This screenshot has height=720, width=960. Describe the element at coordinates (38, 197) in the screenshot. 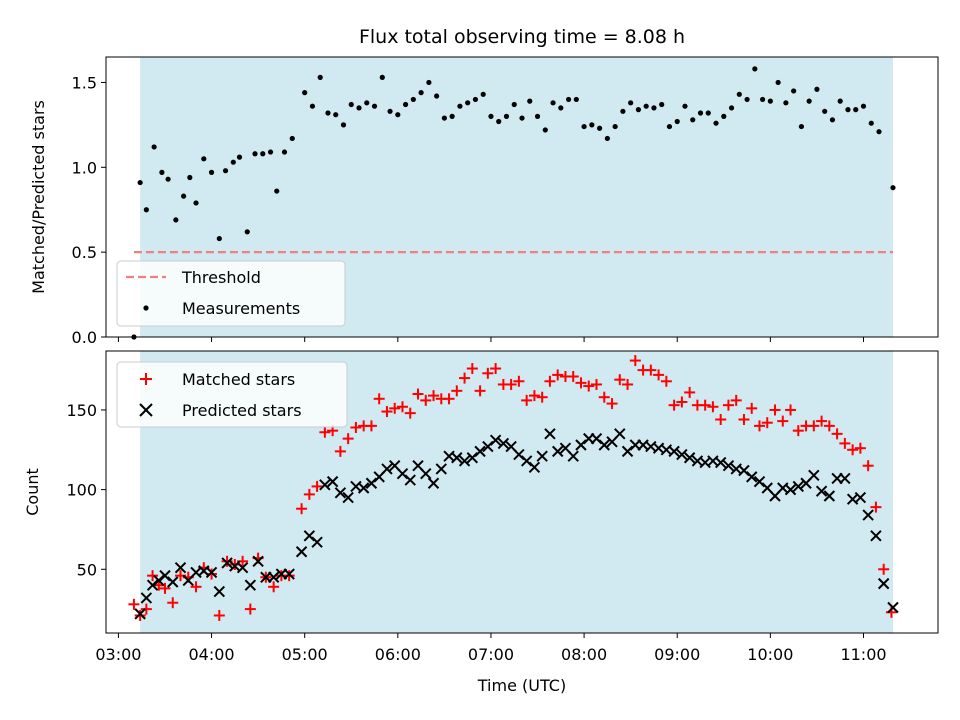

I see `top-y-axis-label: Matched/Predicted stars` at that location.